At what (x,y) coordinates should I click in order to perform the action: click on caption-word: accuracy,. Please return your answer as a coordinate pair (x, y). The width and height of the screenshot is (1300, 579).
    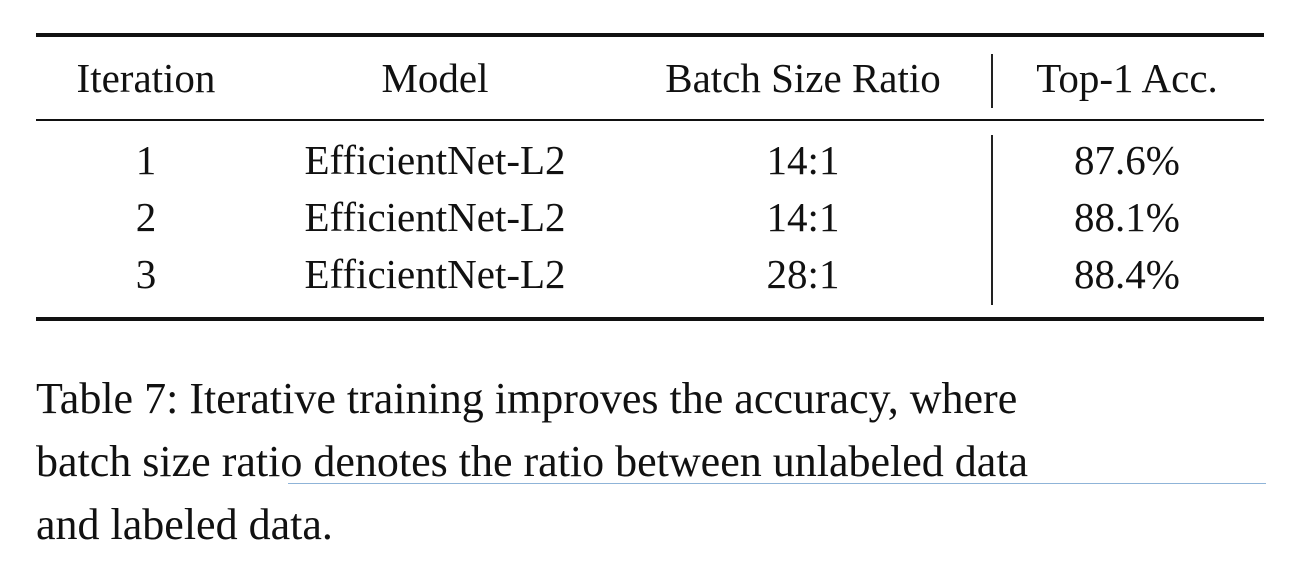
    Looking at the image, I should click on (816, 398).